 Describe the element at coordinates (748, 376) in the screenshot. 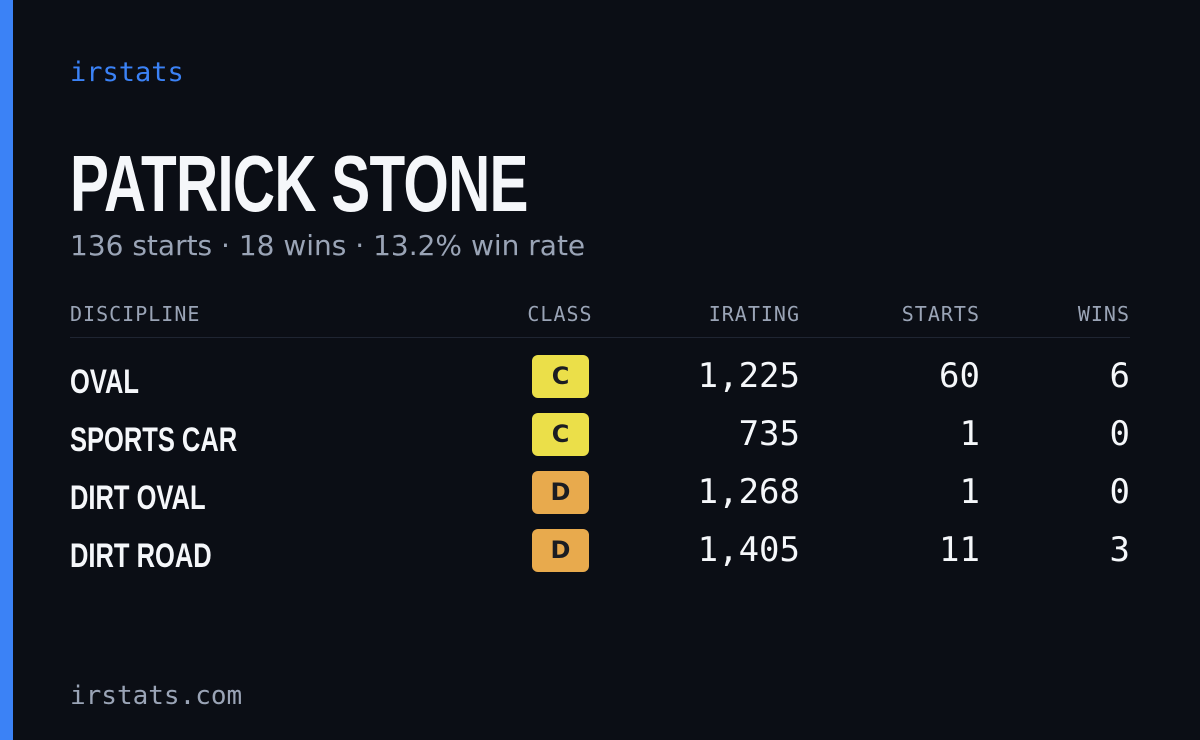

I see `irating: 1,225` at that location.